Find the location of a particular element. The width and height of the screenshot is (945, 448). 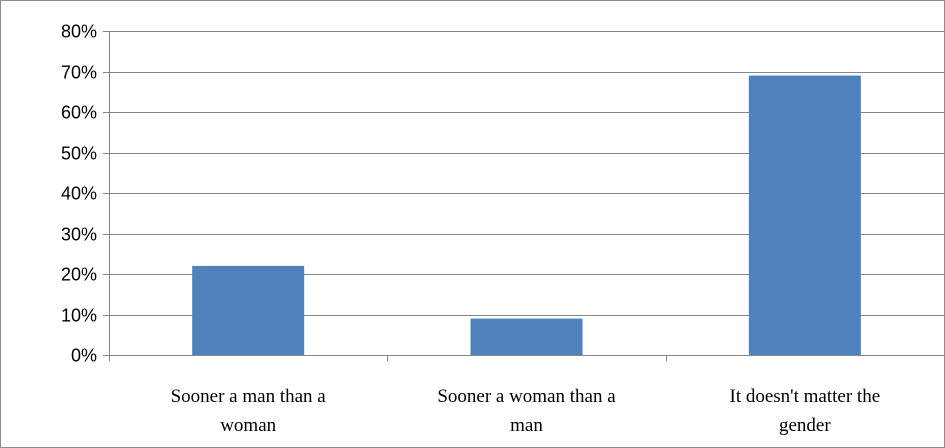

y-tick-label: 80% is located at coordinates (79, 32).